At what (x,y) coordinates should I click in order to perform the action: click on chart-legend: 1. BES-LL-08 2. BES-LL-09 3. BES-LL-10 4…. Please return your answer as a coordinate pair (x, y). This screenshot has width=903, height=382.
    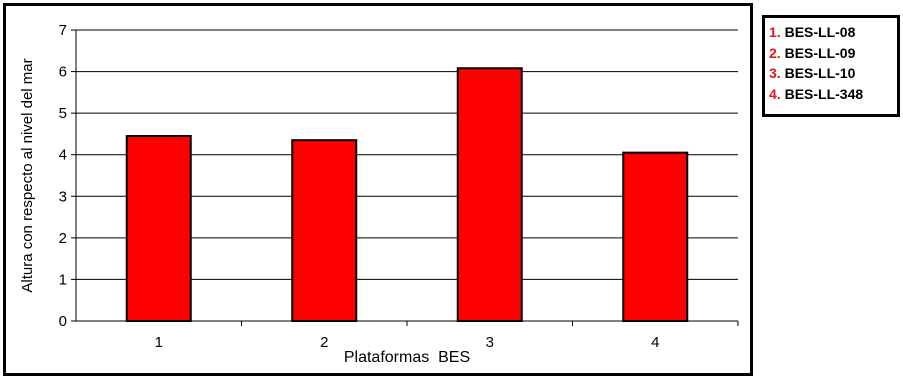
    Looking at the image, I should click on (831, 66).